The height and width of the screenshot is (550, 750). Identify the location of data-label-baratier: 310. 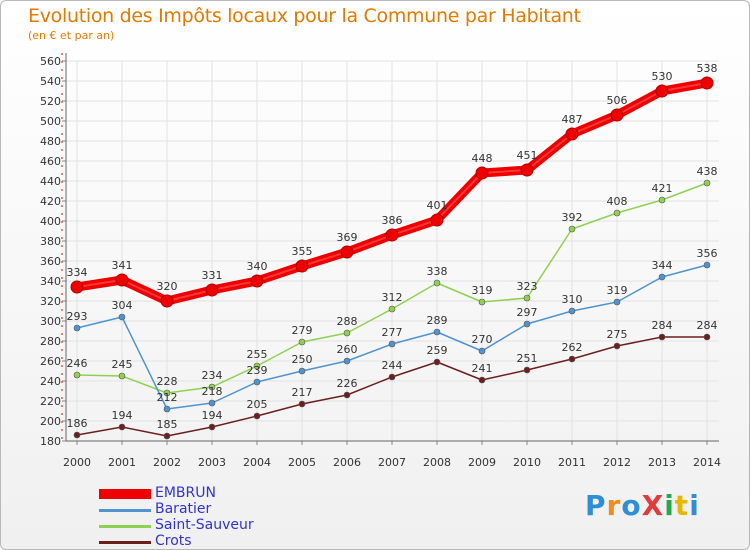
(572, 299).